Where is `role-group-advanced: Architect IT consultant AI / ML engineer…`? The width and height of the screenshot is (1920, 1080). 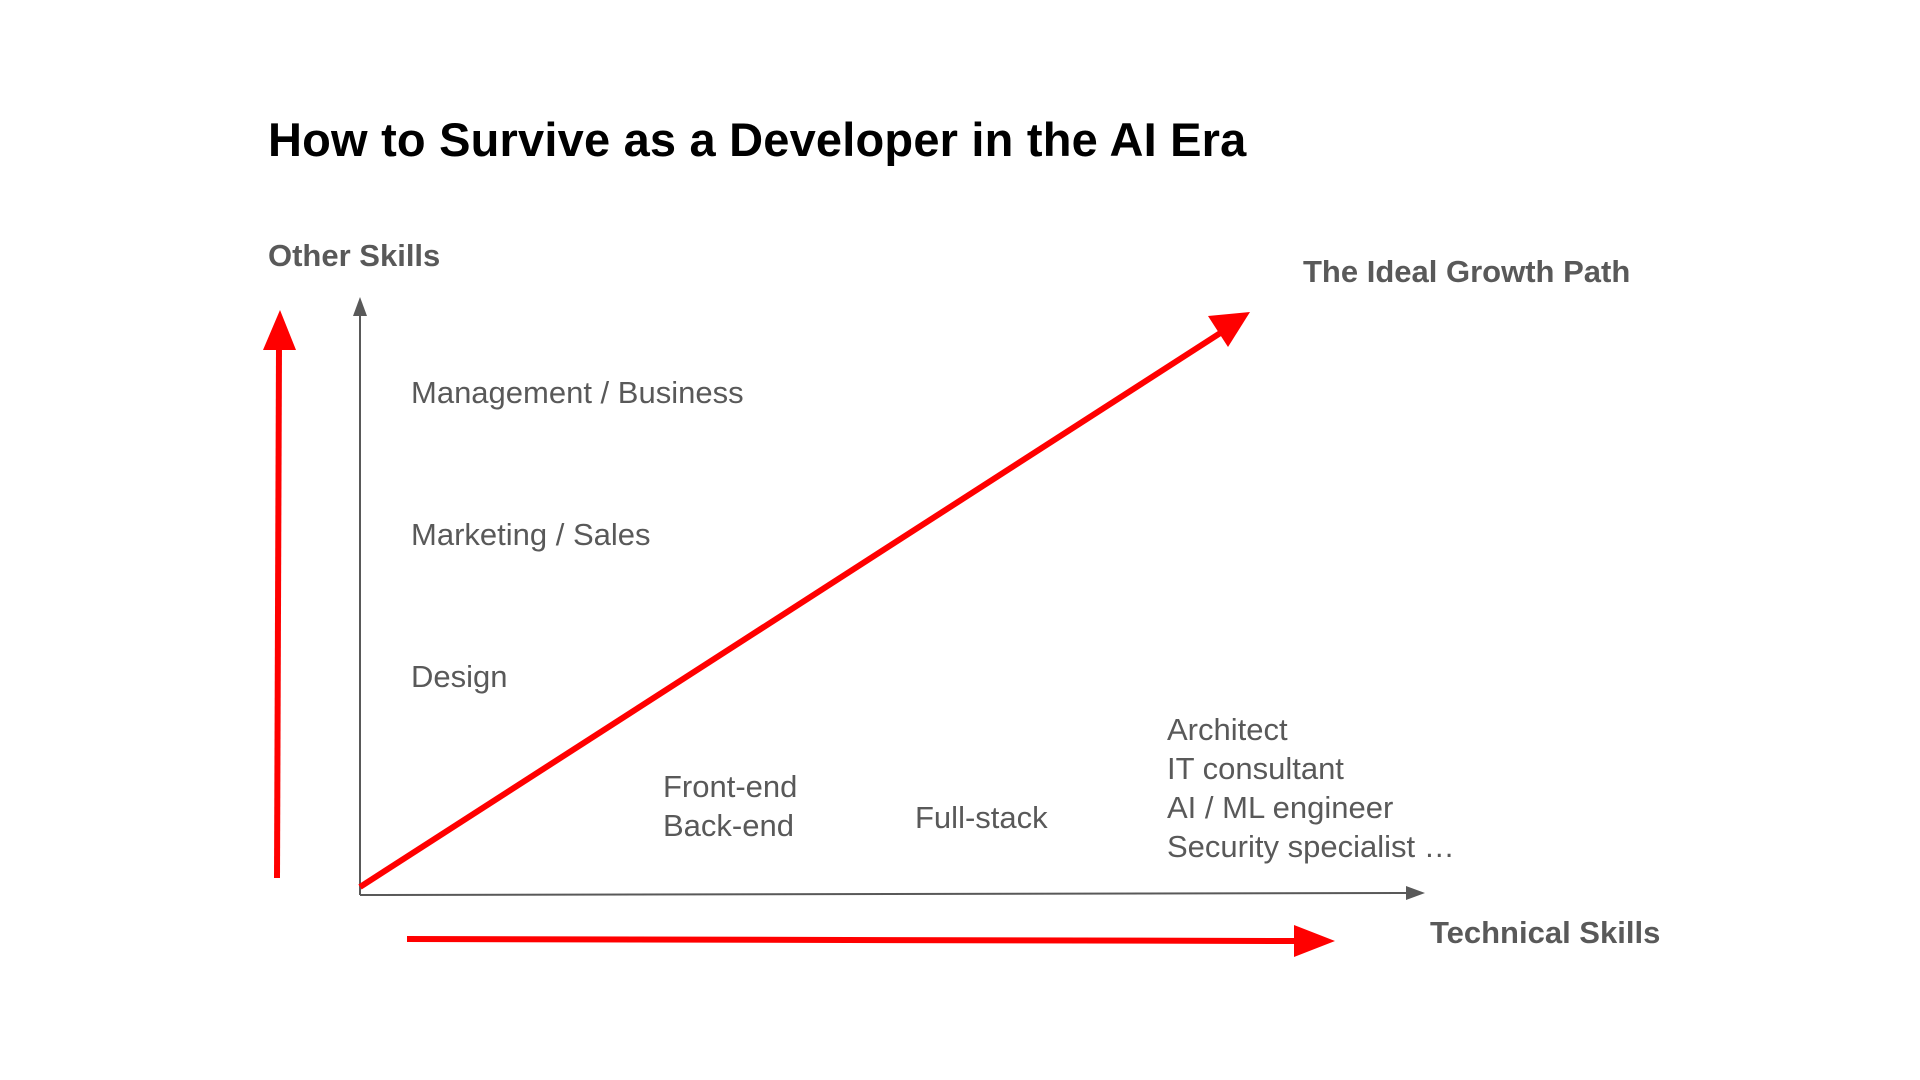 role-group-advanced: Architect IT consultant AI / ML engineer… is located at coordinates (1311, 788).